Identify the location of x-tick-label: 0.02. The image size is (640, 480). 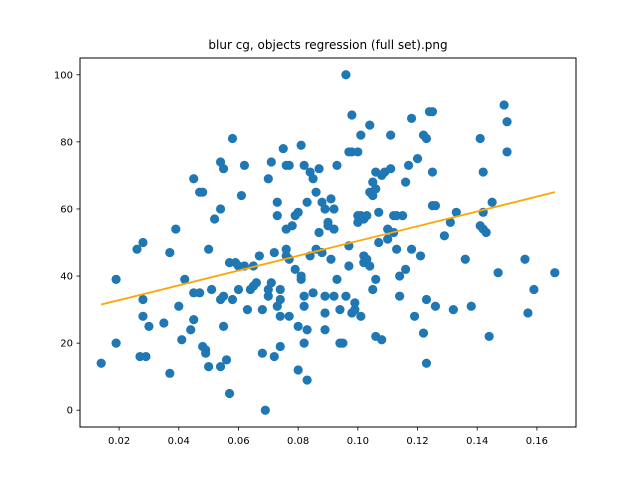
(119, 441).